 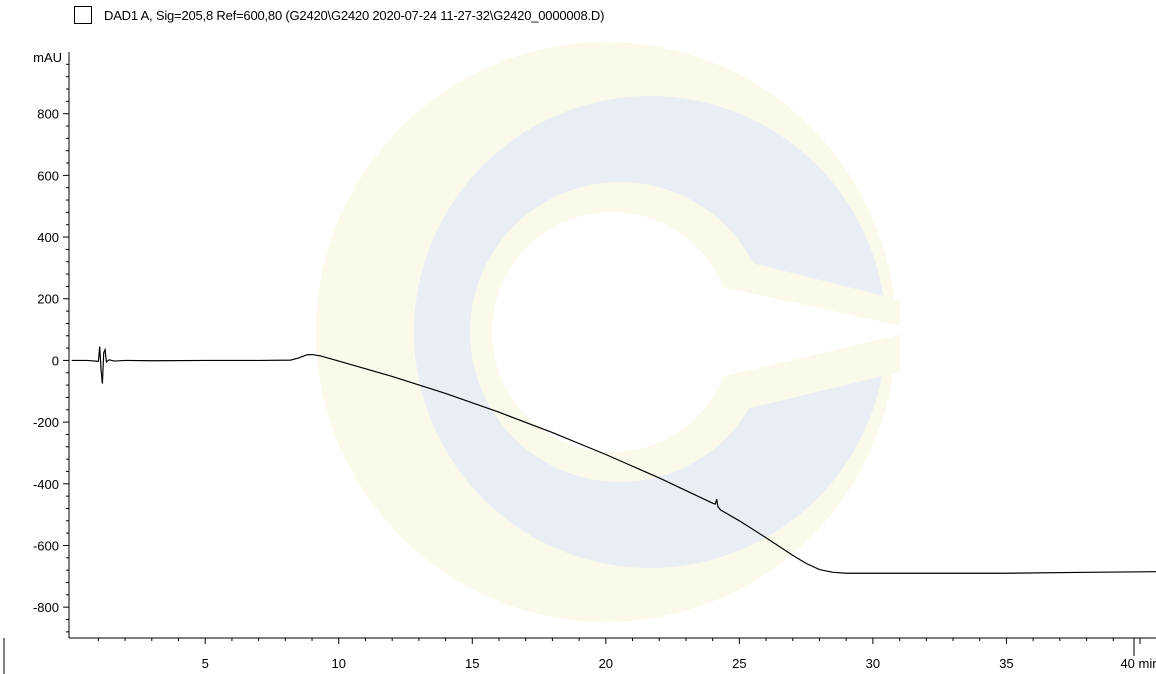 What do you see at coordinates (739, 663) in the screenshot?
I see `x-tick-label: 25` at bounding box center [739, 663].